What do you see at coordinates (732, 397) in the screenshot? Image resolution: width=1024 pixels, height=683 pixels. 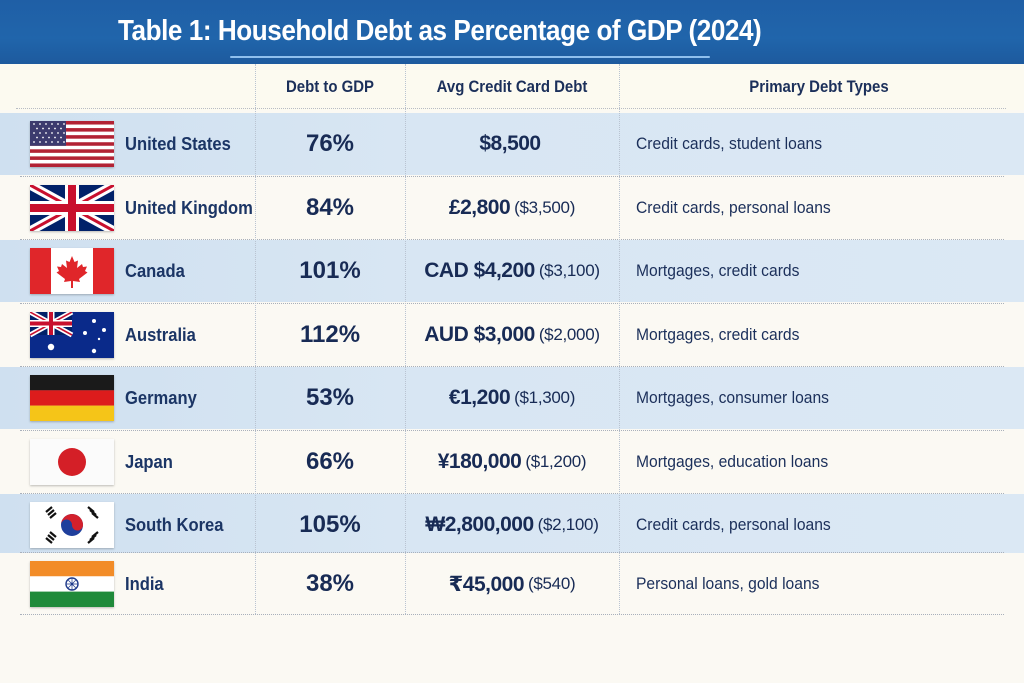 I see `primary-debt-types: Mortgages, consumer loans` at bounding box center [732, 397].